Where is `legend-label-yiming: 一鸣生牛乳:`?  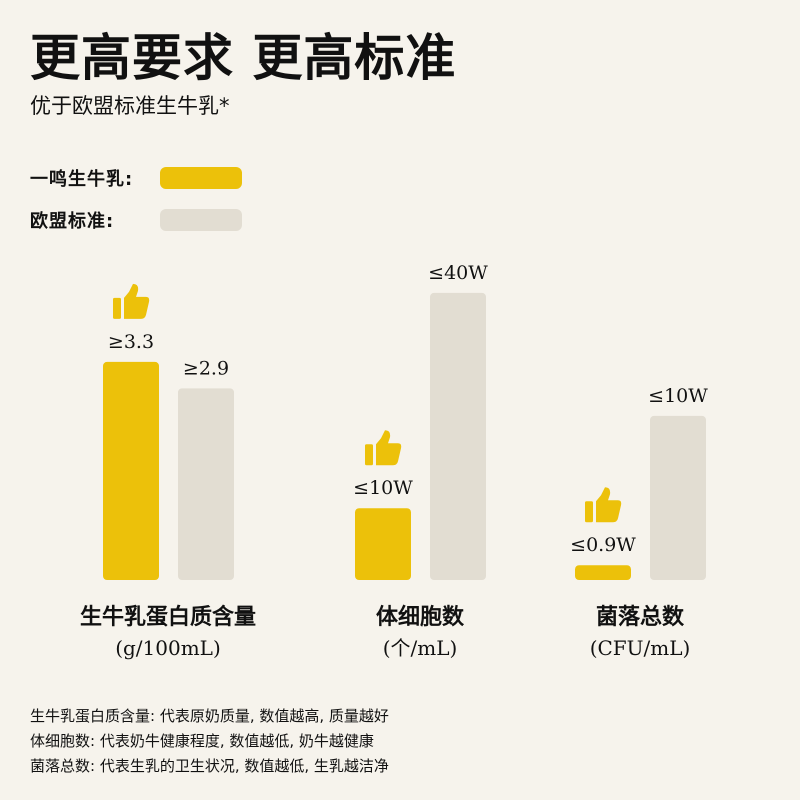 legend-label-yiming: 一鸣生牛乳: is located at coordinates (82, 179).